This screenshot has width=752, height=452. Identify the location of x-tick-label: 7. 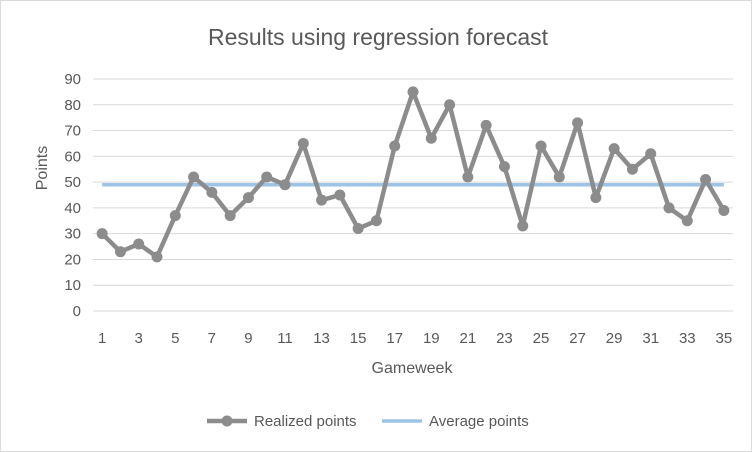
(212, 338).